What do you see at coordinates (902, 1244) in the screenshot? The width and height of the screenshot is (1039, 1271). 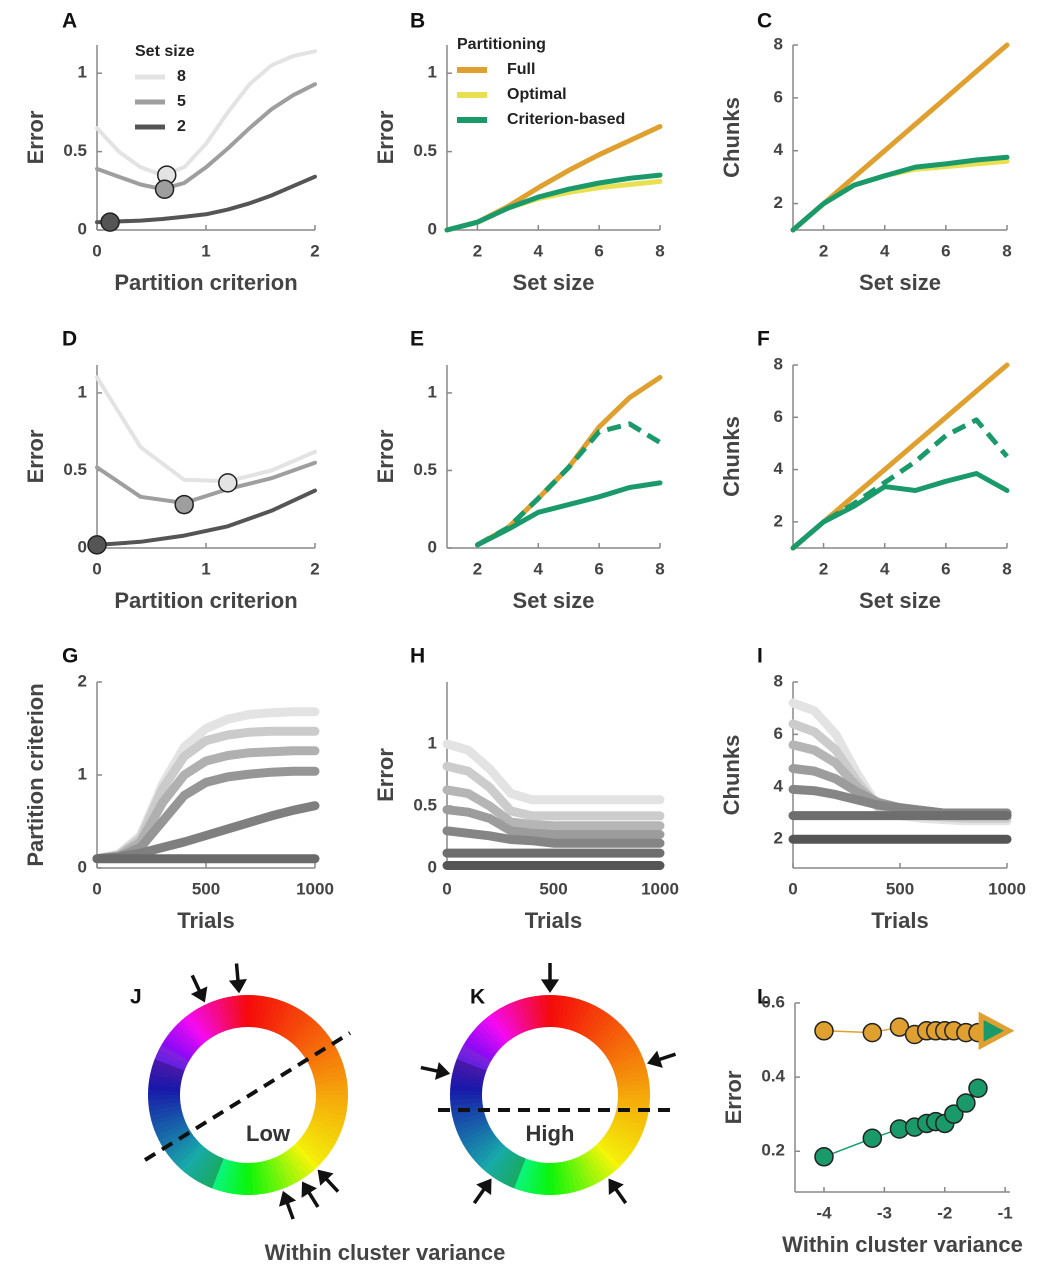 I see `x-axis-label: Within cluster variance` at bounding box center [902, 1244].